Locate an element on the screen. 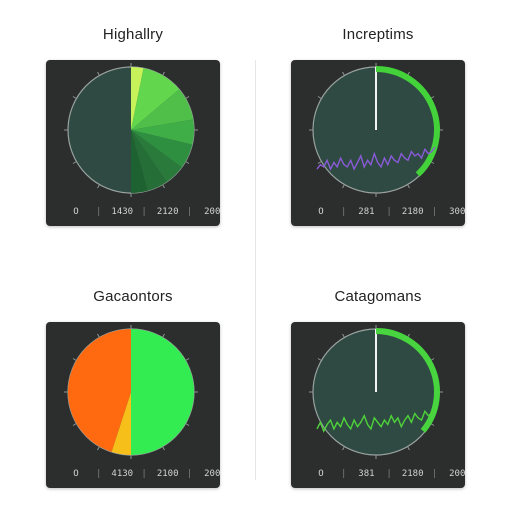 The width and height of the screenshot is (512, 512). panel-divider is located at coordinates (255, 270).